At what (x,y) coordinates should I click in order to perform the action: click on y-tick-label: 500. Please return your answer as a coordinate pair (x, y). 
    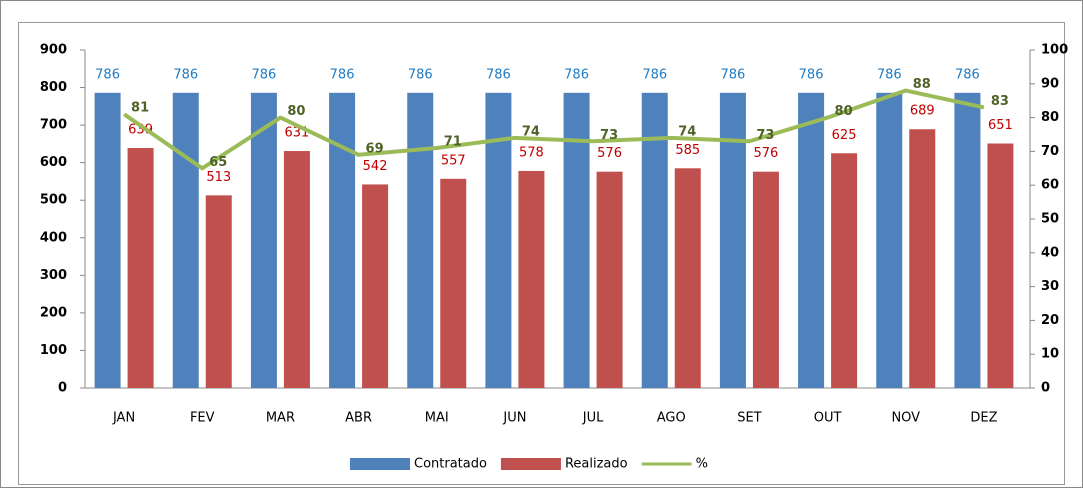
    Looking at the image, I should click on (53, 200).